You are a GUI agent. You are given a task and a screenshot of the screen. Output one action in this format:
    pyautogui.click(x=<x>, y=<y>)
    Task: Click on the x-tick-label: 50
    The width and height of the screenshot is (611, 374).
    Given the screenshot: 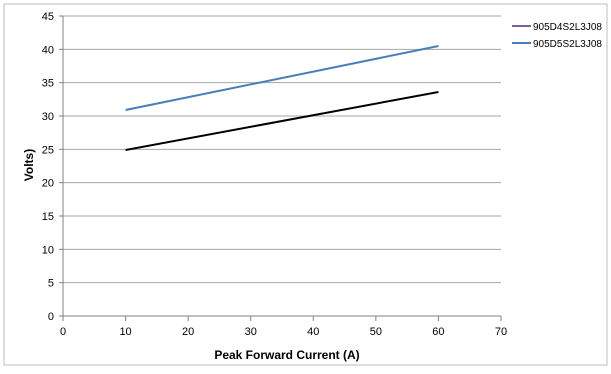 What is the action you would take?
    pyautogui.click(x=376, y=332)
    